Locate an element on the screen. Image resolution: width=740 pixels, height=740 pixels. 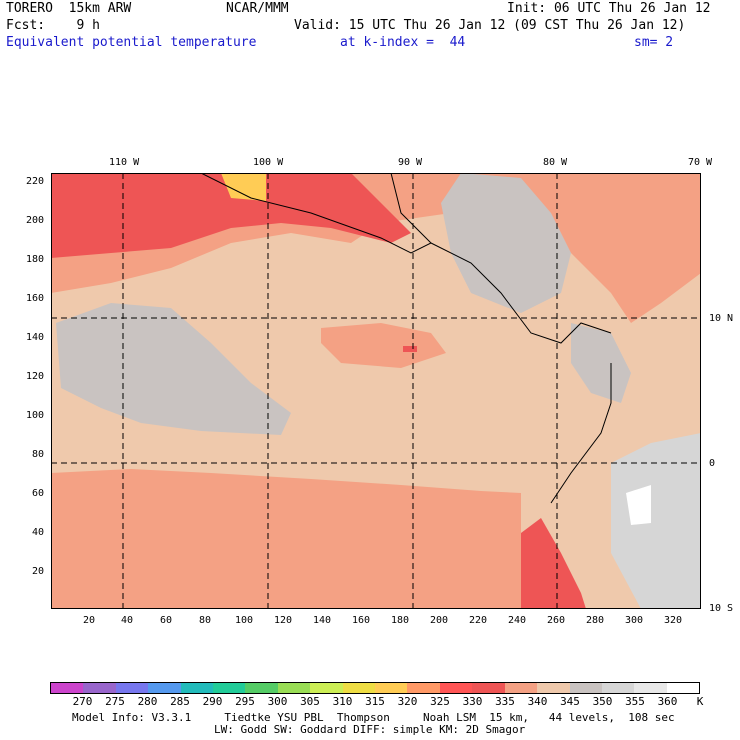
coastline-central-america is located at coordinates (521, 293).